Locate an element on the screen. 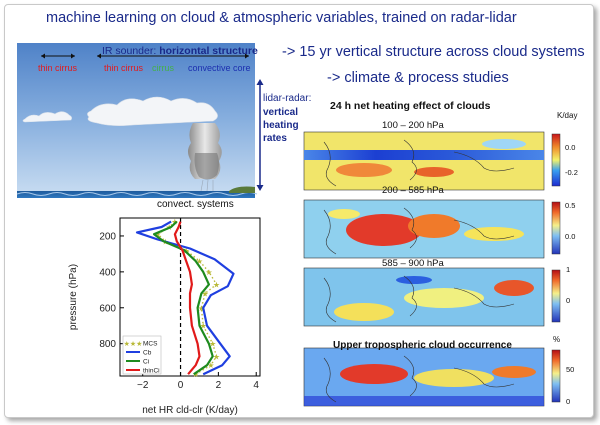 This screenshot has height=425, width=600. sea-surface is located at coordinates (136, 194).